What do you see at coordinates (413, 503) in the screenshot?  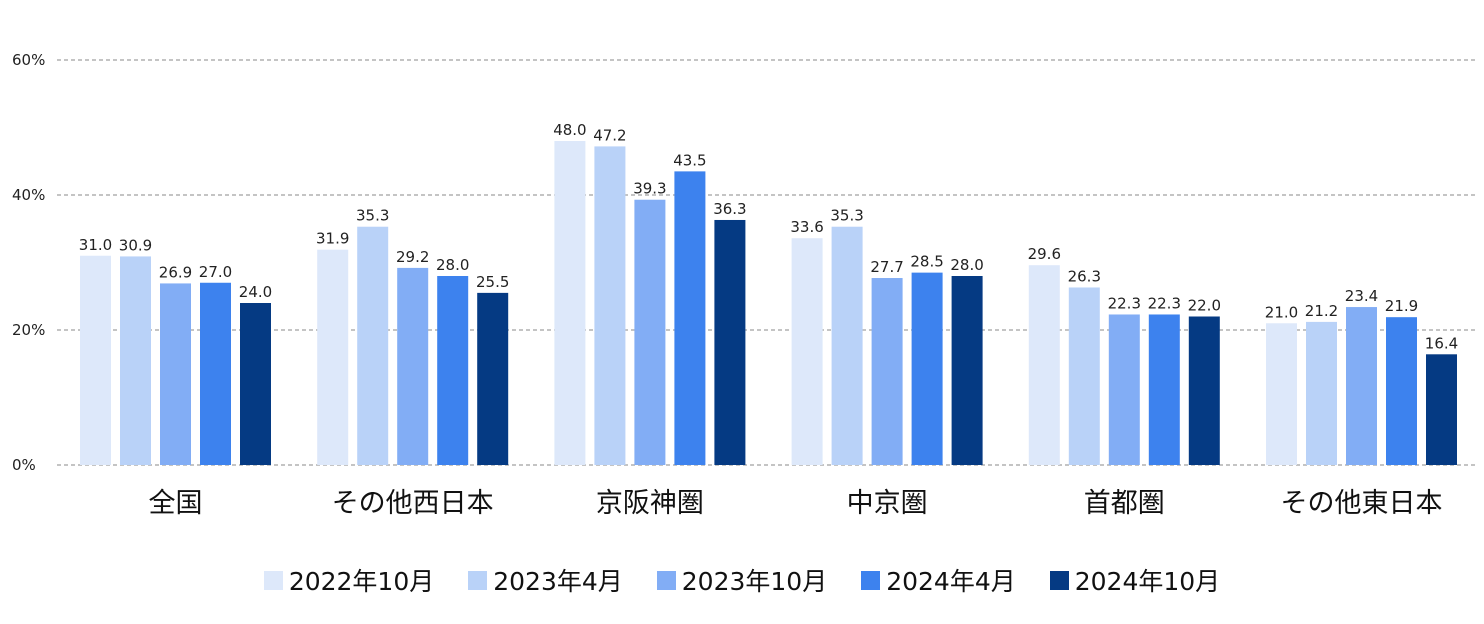 I see `category-label: その他西日本` at bounding box center [413, 503].